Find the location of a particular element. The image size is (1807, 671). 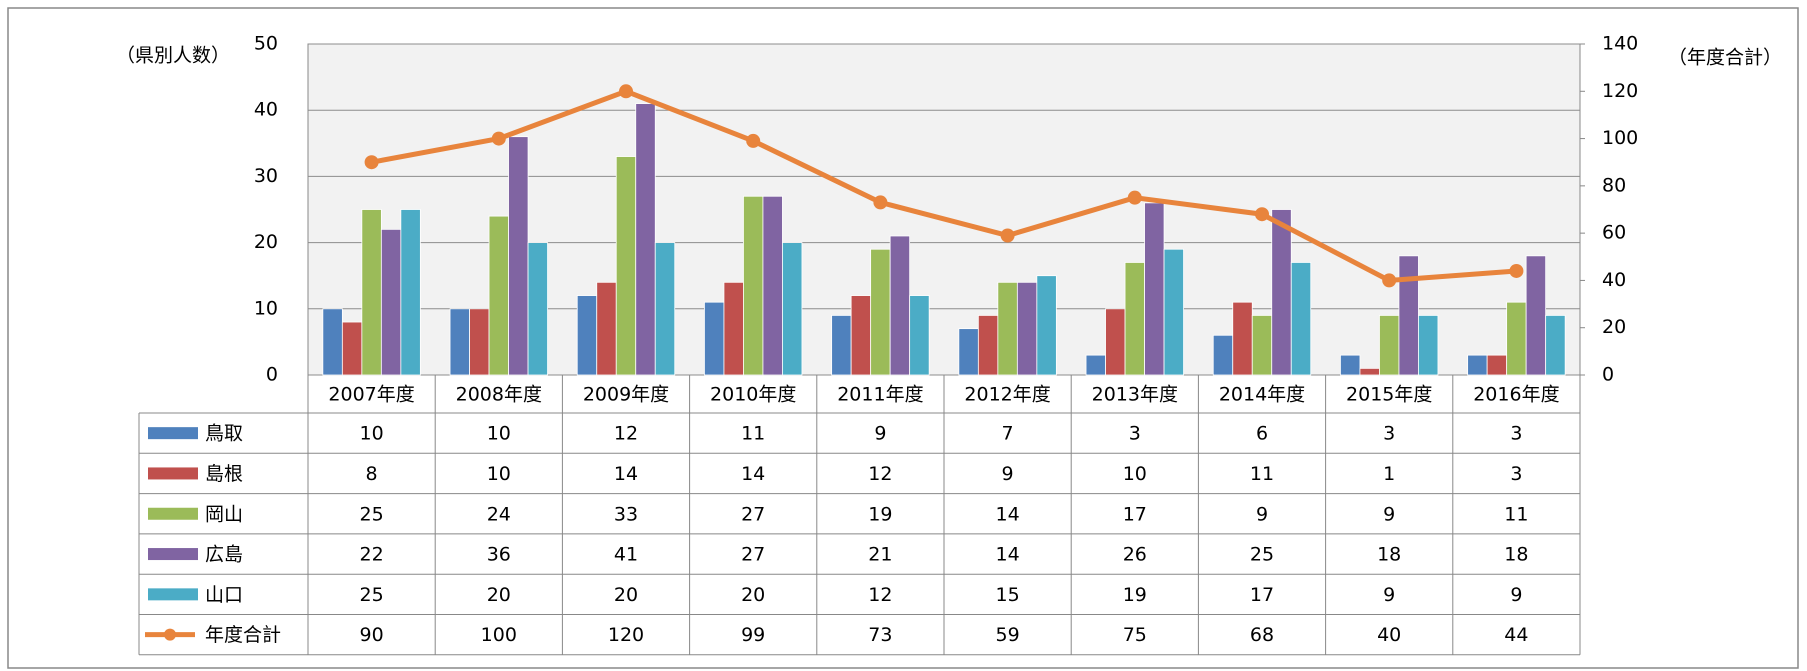

x-tick-label: 2011年度 is located at coordinates (880, 395).